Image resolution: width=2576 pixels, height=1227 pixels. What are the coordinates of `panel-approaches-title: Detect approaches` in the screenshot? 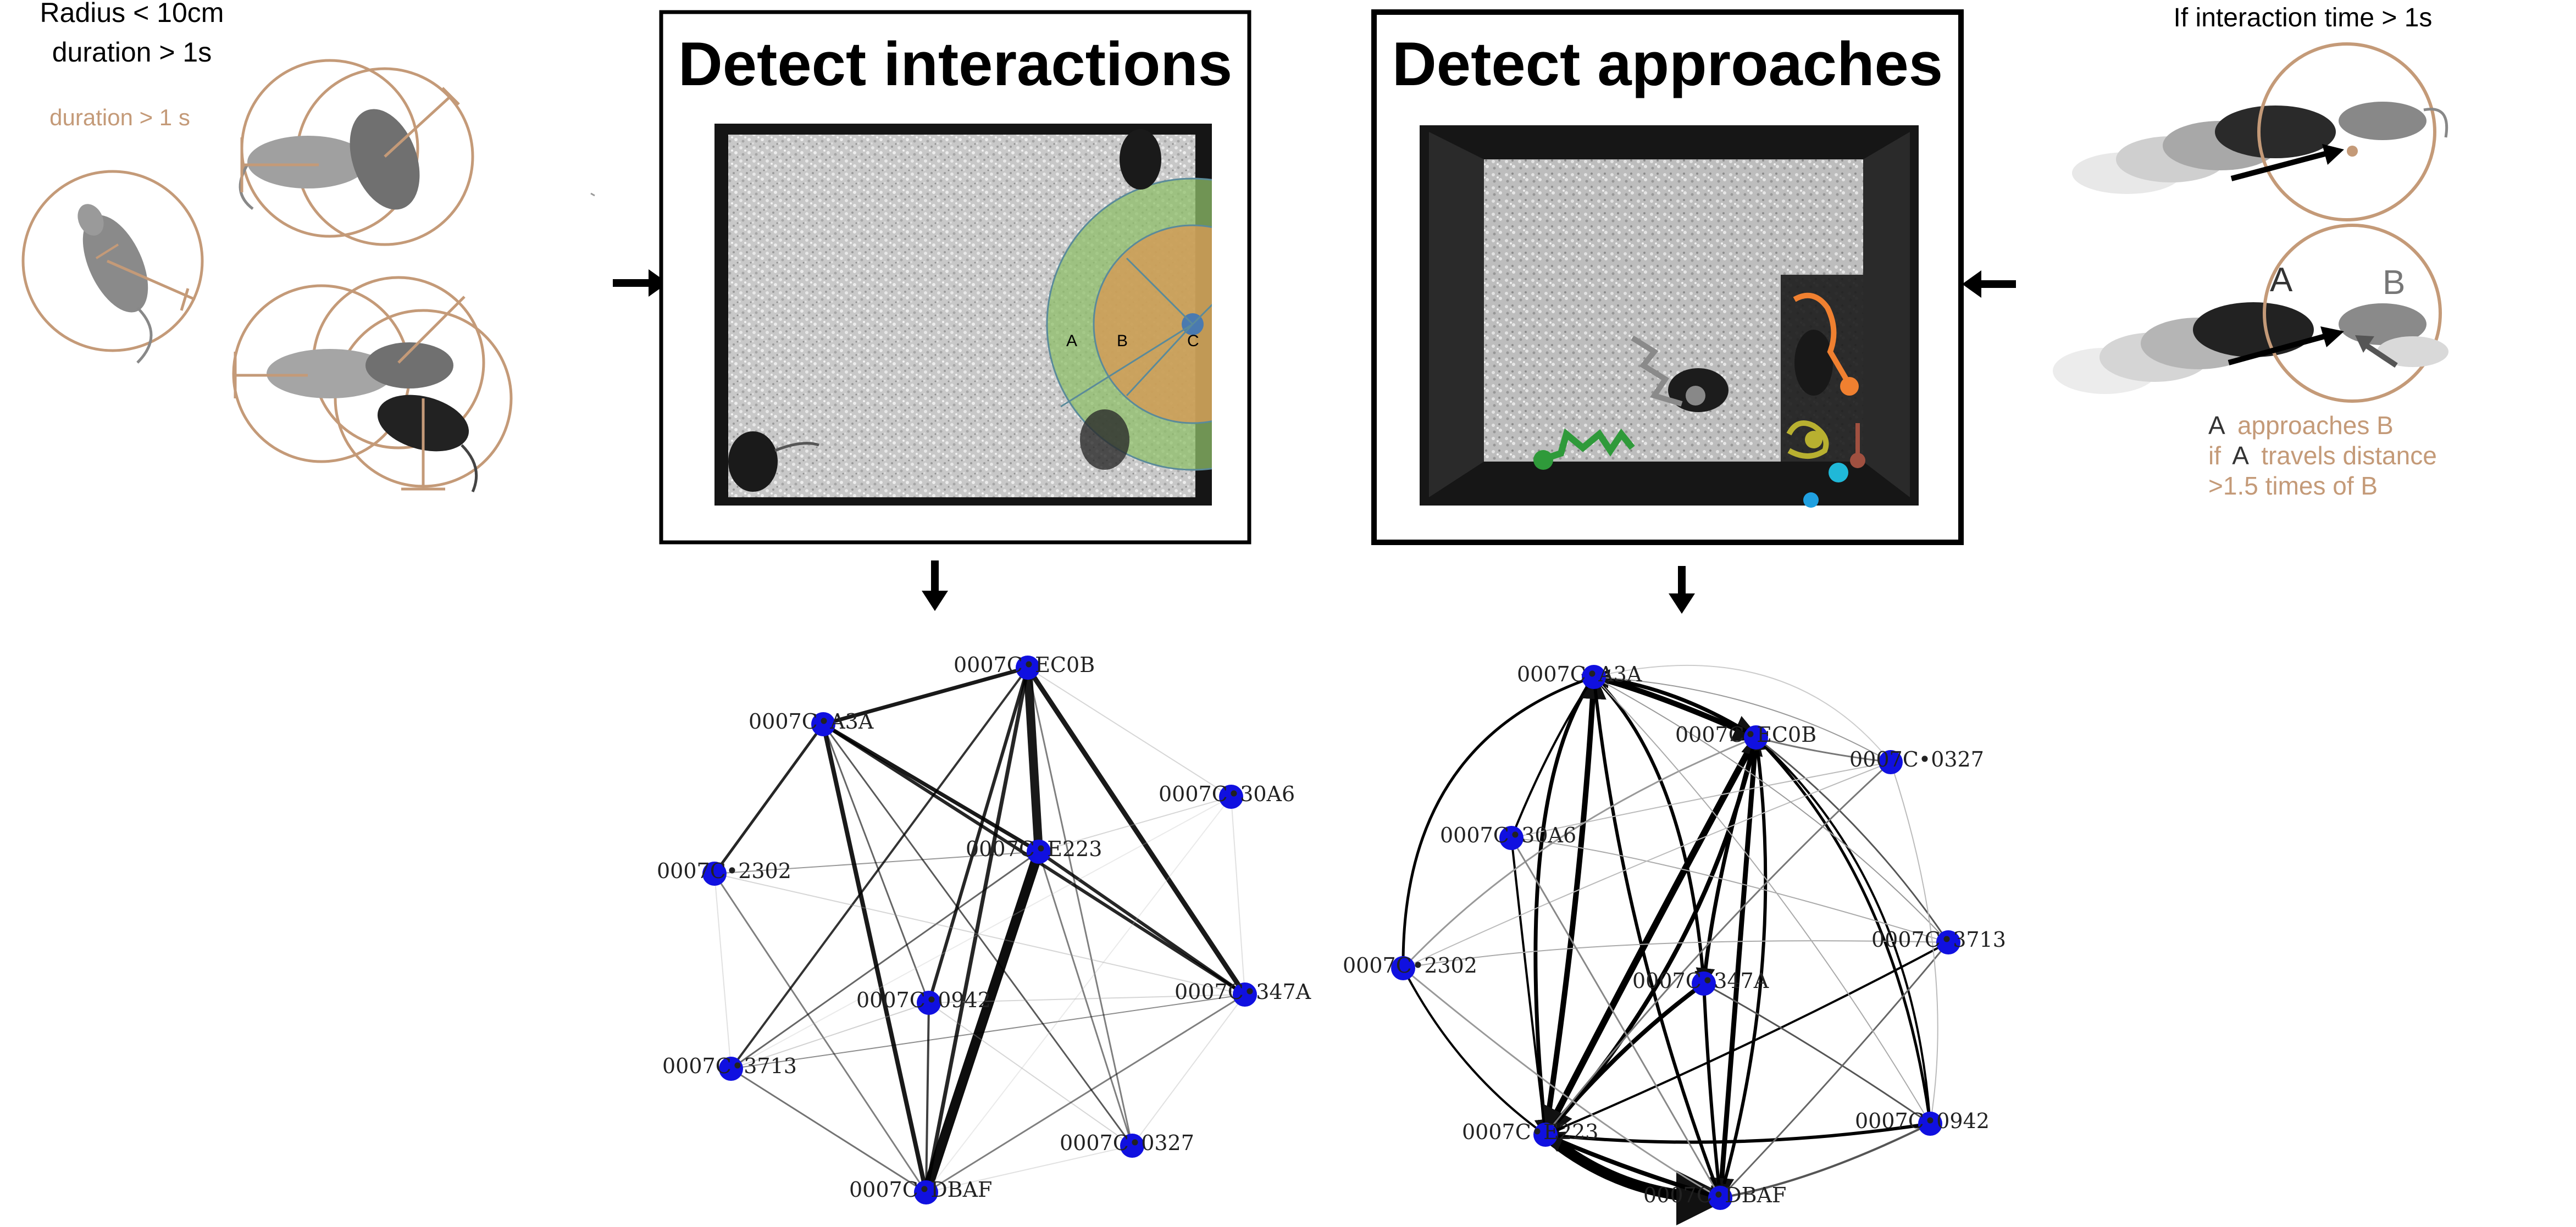 It's located at (1667, 64).